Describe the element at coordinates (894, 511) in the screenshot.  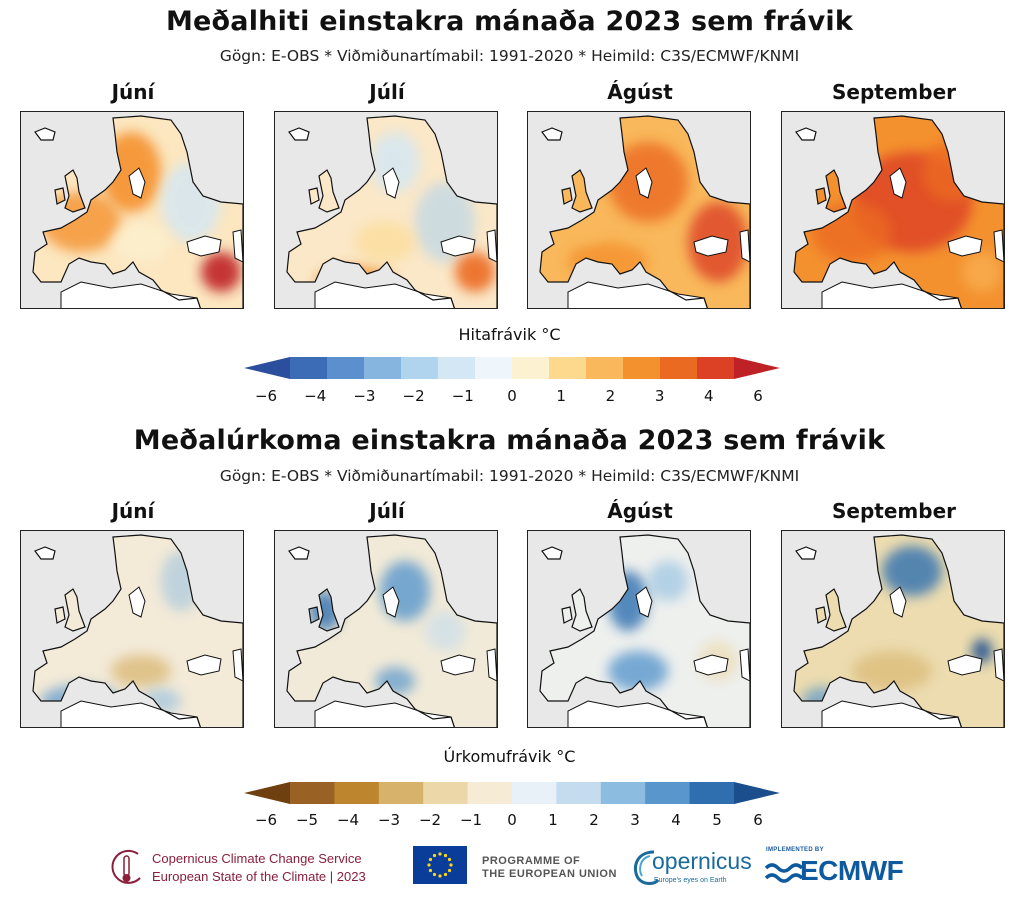
I see `month-label-september-precip: September` at that location.